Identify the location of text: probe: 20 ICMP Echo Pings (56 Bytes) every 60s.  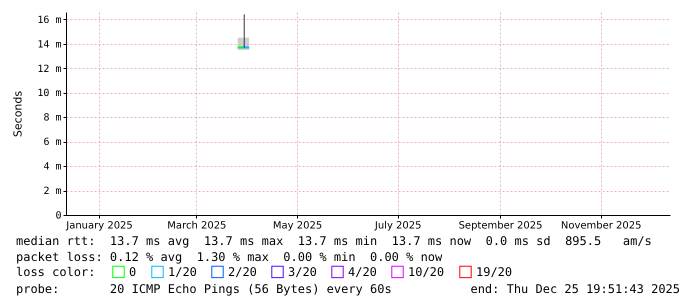
(204, 289).